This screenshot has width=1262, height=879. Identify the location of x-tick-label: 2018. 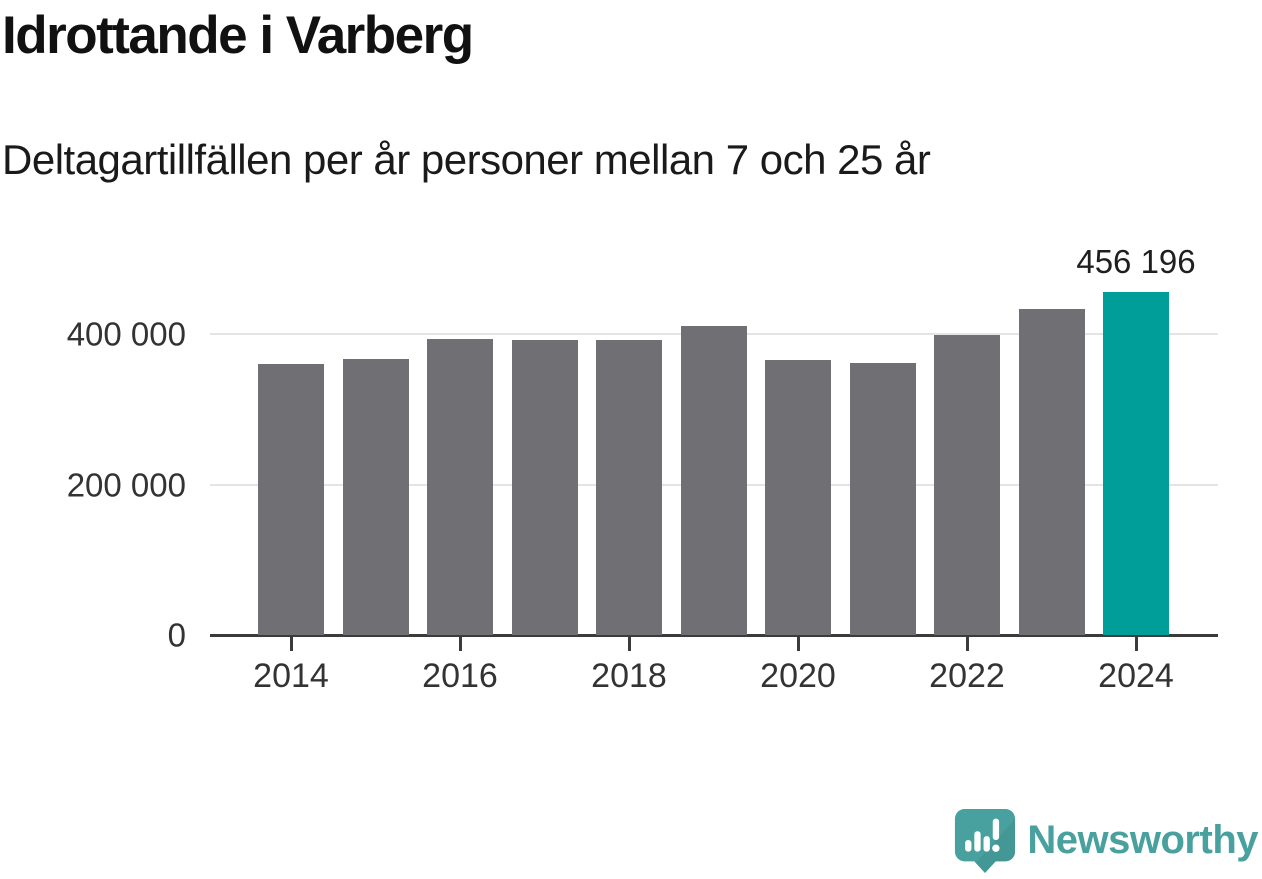
(629, 676).